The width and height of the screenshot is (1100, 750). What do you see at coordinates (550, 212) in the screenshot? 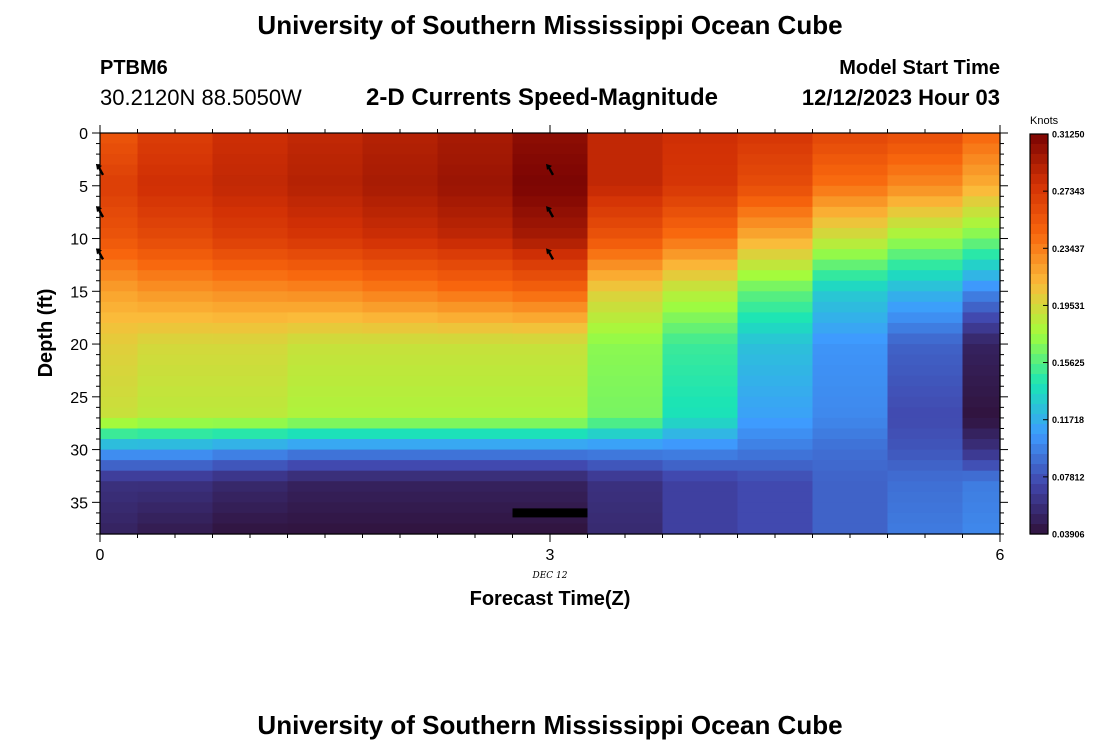
I see `current-vector-arrow` at bounding box center [550, 212].